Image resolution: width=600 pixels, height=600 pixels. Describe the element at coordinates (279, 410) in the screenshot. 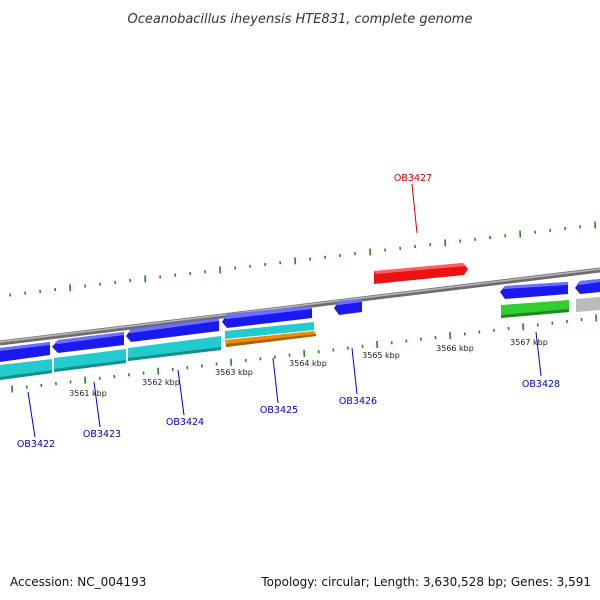

I see `gene-label-ob3425: OB3425` at that location.